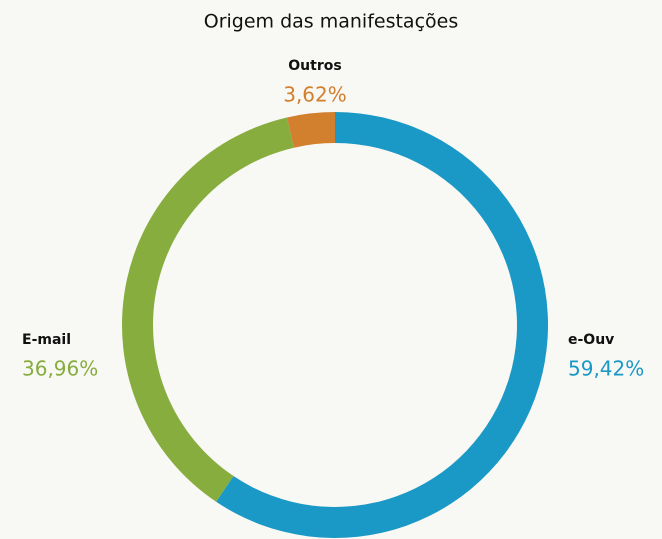 Image resolution: width=662 pixels, height=539 pixels. What do you see at coordinates (314, 66) in the screenshot?
I see `slice-name: Outros` at bounding box center [314, 66].